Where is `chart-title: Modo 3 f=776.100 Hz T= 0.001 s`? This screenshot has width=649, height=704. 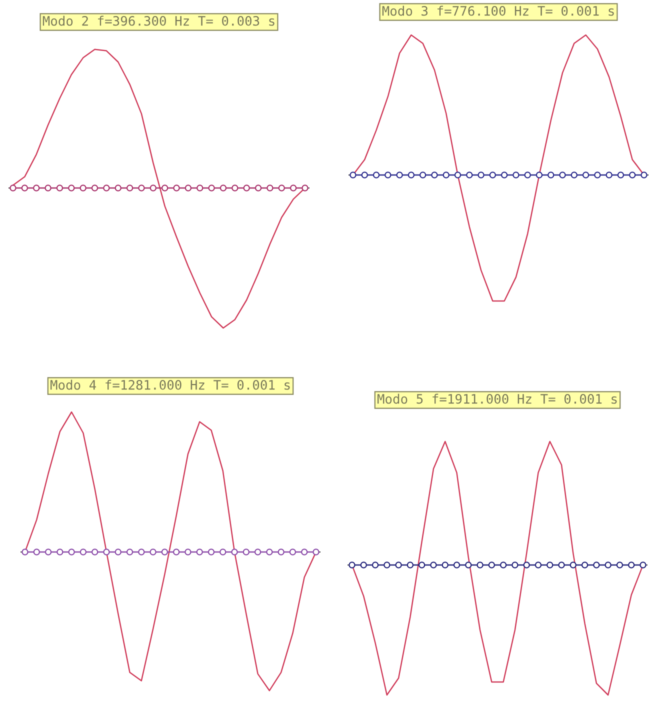 chart-title: Modo 3 f=776.100 Hz T= 0.001 s is located at coordinates (498, 11).